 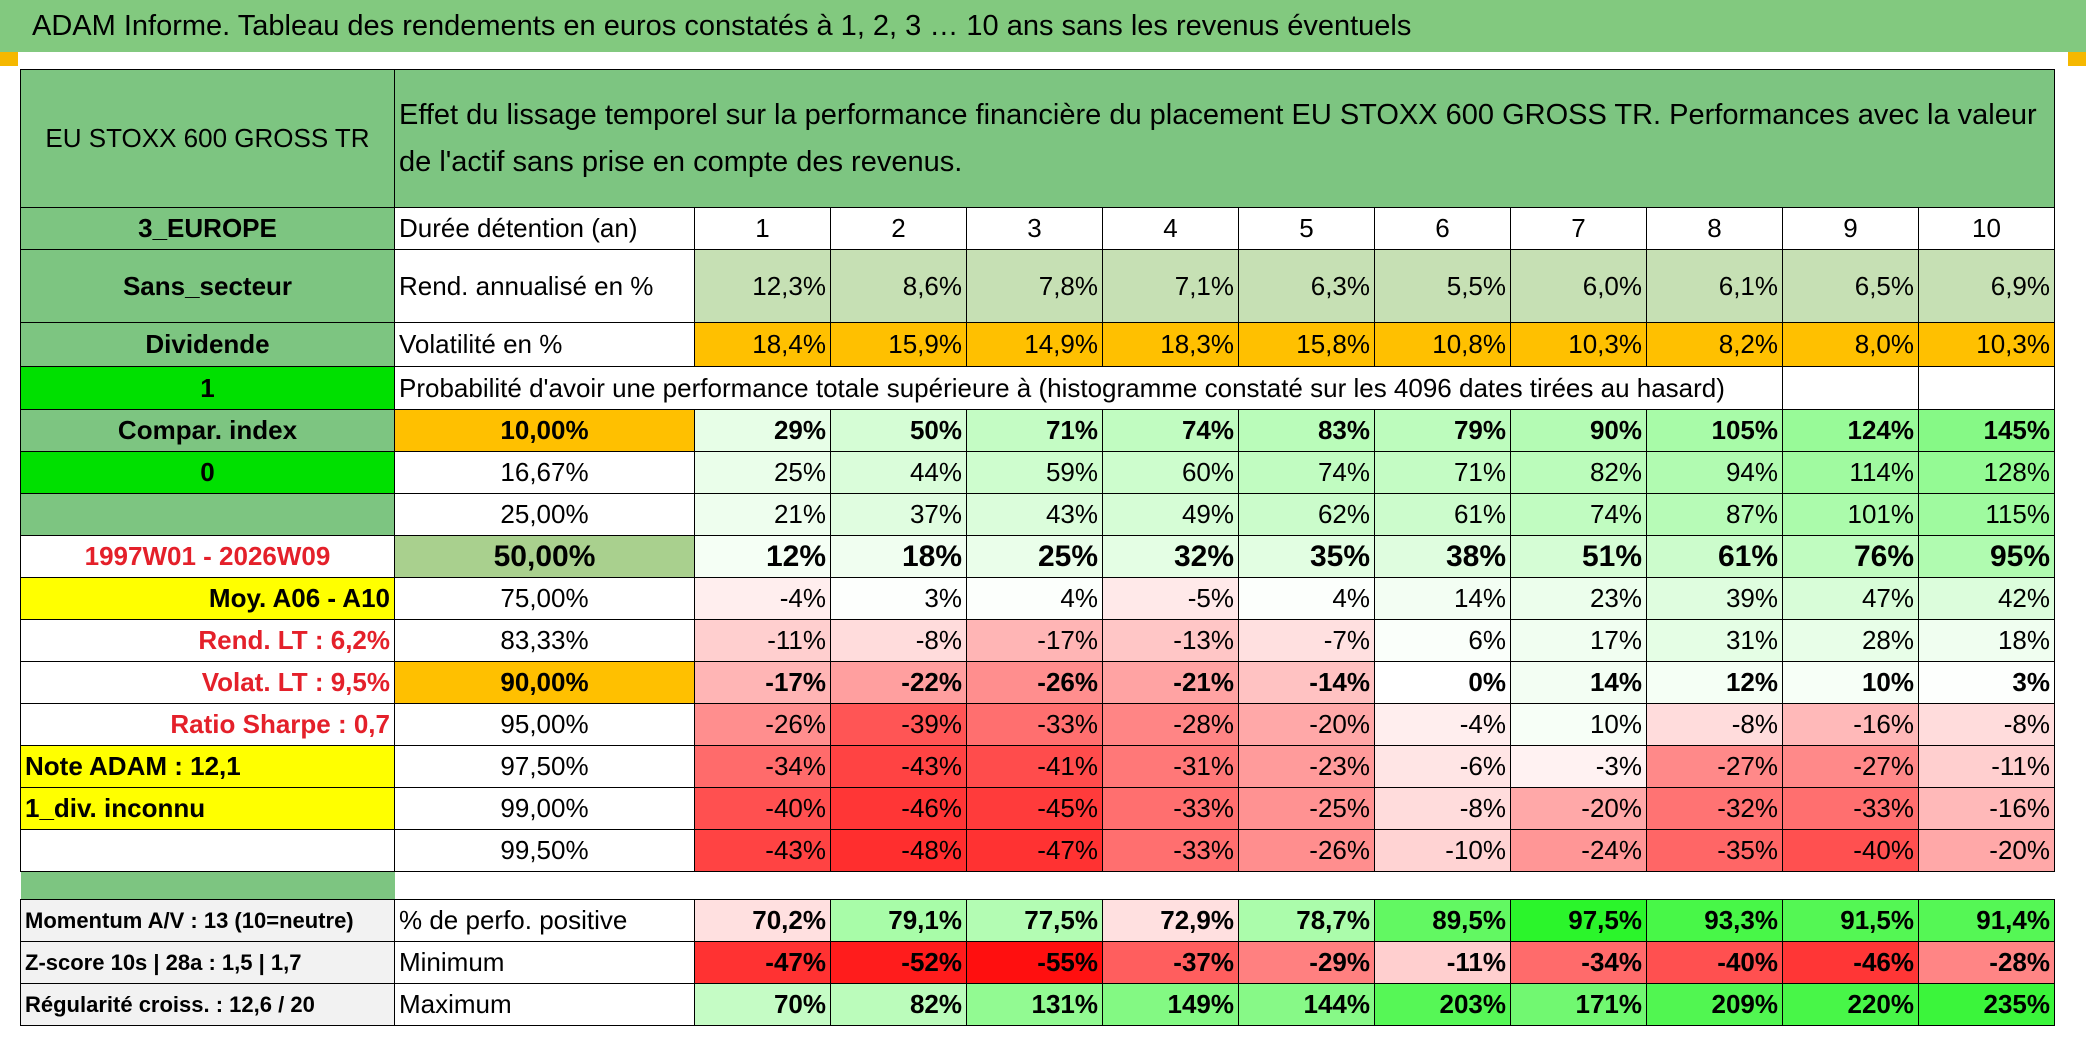 What do you see at coordinates (207, 1004) in the screenshot?
I see `summary-label: Régularité croiss. : 12,6 / 20` at bounding box center [207, 1004].